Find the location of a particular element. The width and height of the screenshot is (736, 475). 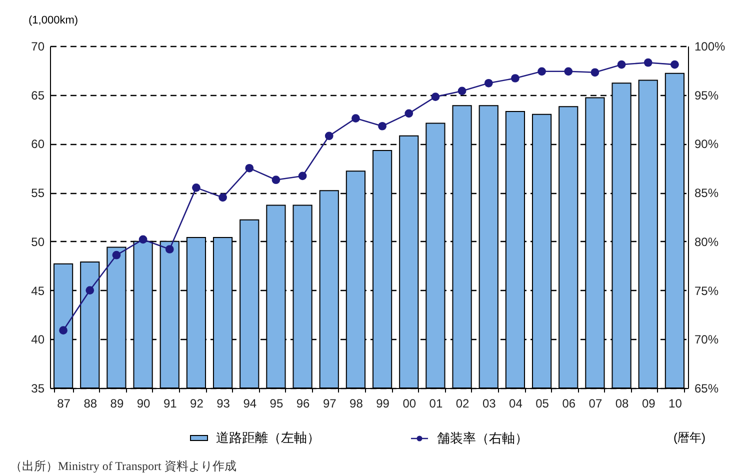

y-tick-label: 45 is located at coordinates (38, 291).